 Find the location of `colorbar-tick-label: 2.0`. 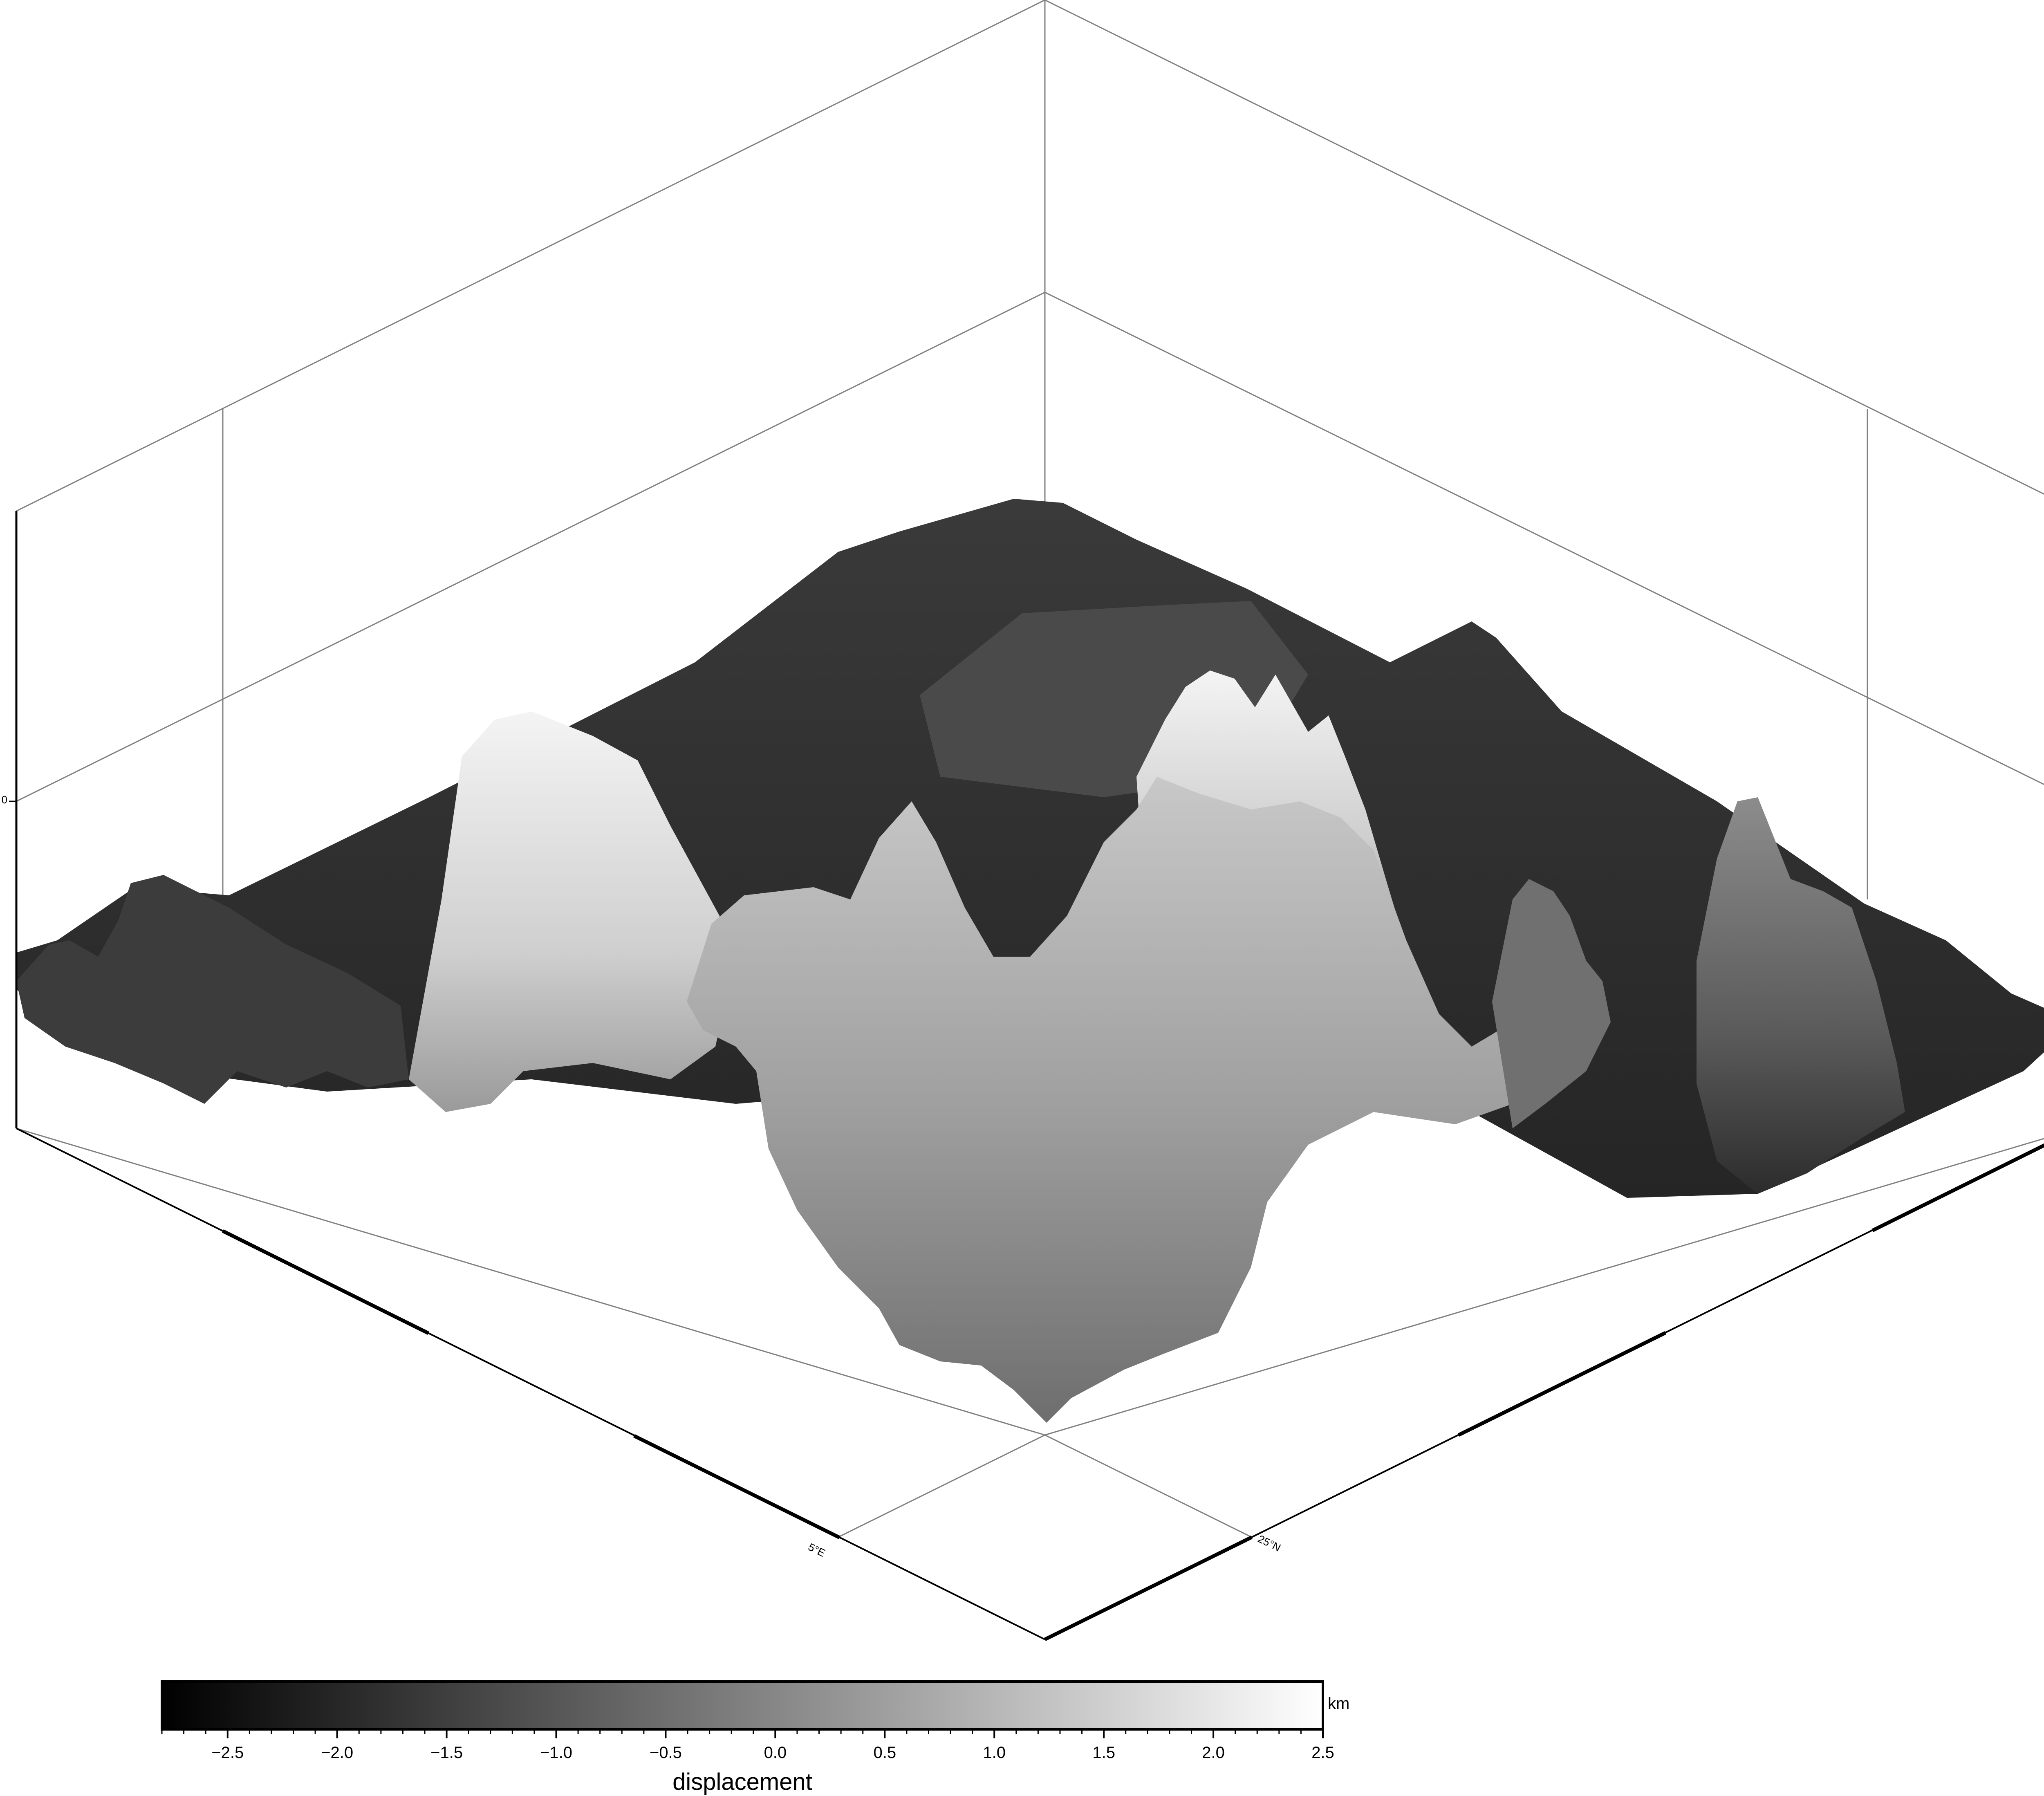

colorbar-tick-label: 2.0 is located at coordinates (1214, 1753).